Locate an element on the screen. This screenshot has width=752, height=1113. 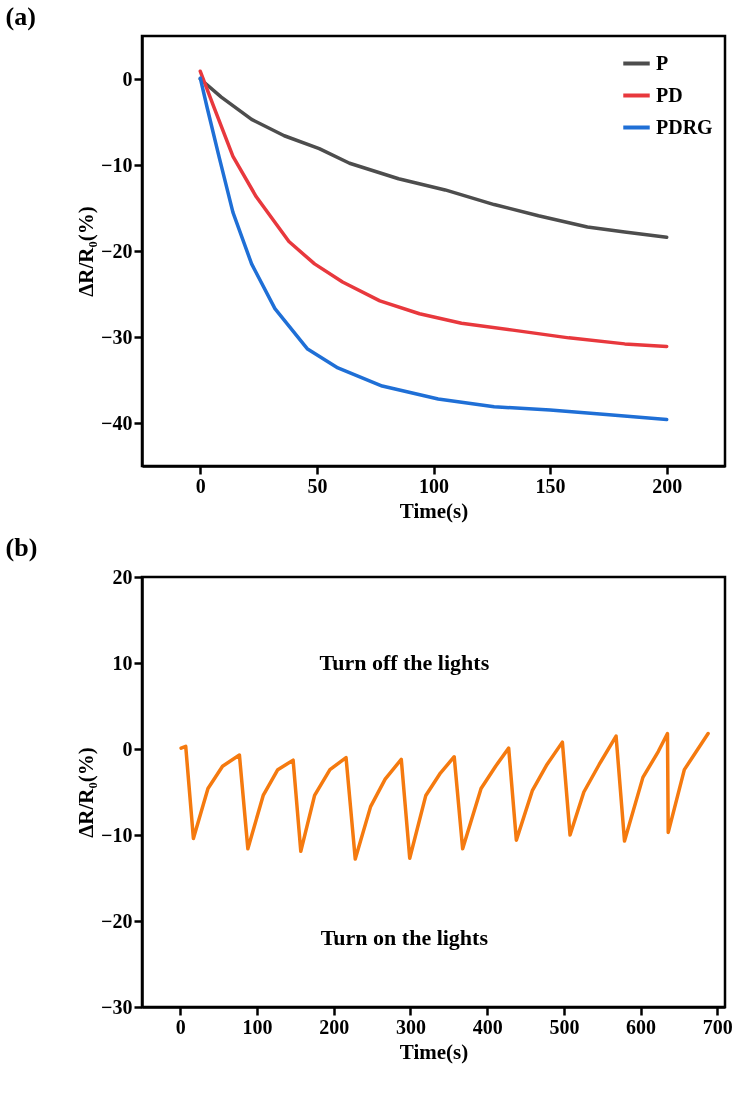
legend-label: PDRG is located at coordinates (685, 126).